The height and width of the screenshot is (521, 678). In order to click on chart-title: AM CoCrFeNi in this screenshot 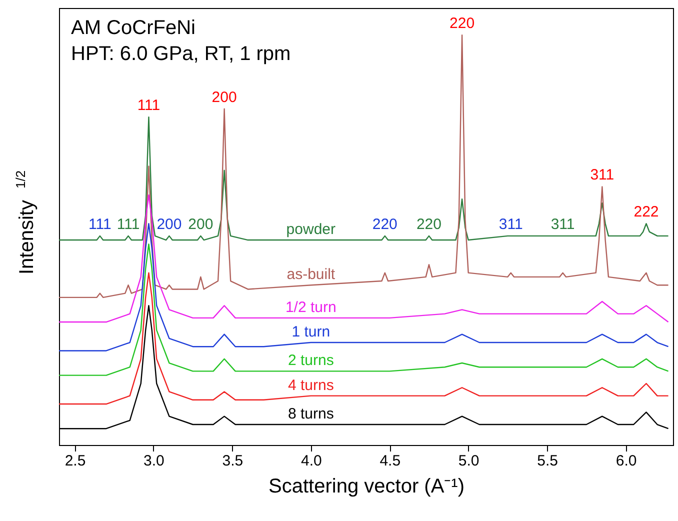, I will do `click(133, 28)`.